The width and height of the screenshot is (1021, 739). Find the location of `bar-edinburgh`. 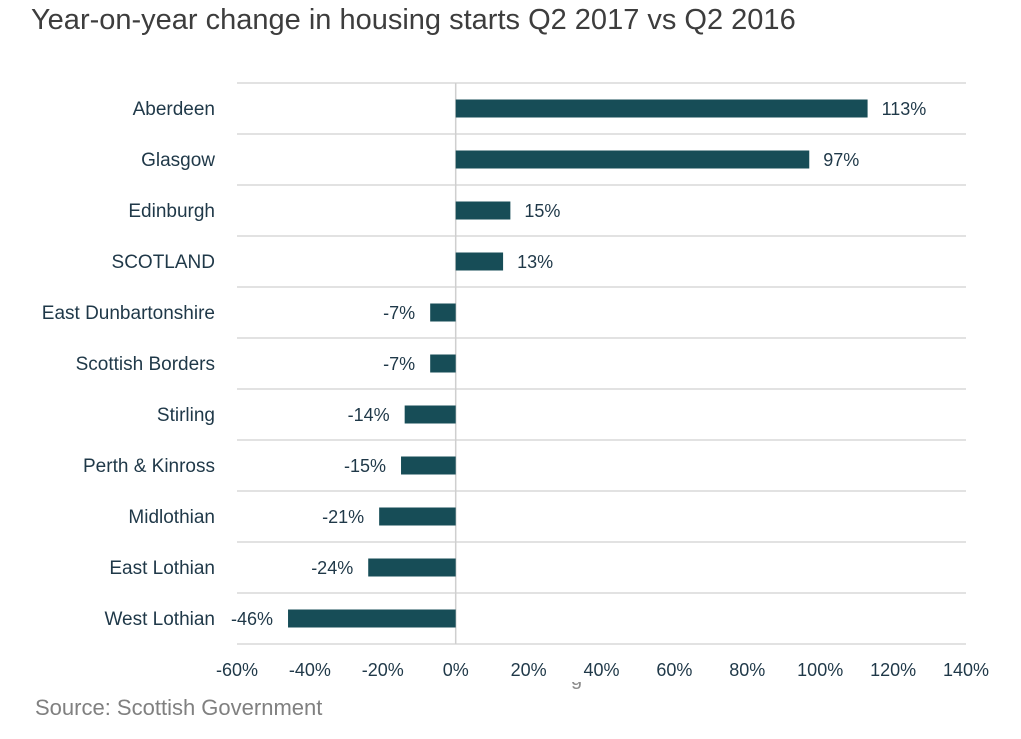

bar-edinburgh is located at coordinates (483, 210).